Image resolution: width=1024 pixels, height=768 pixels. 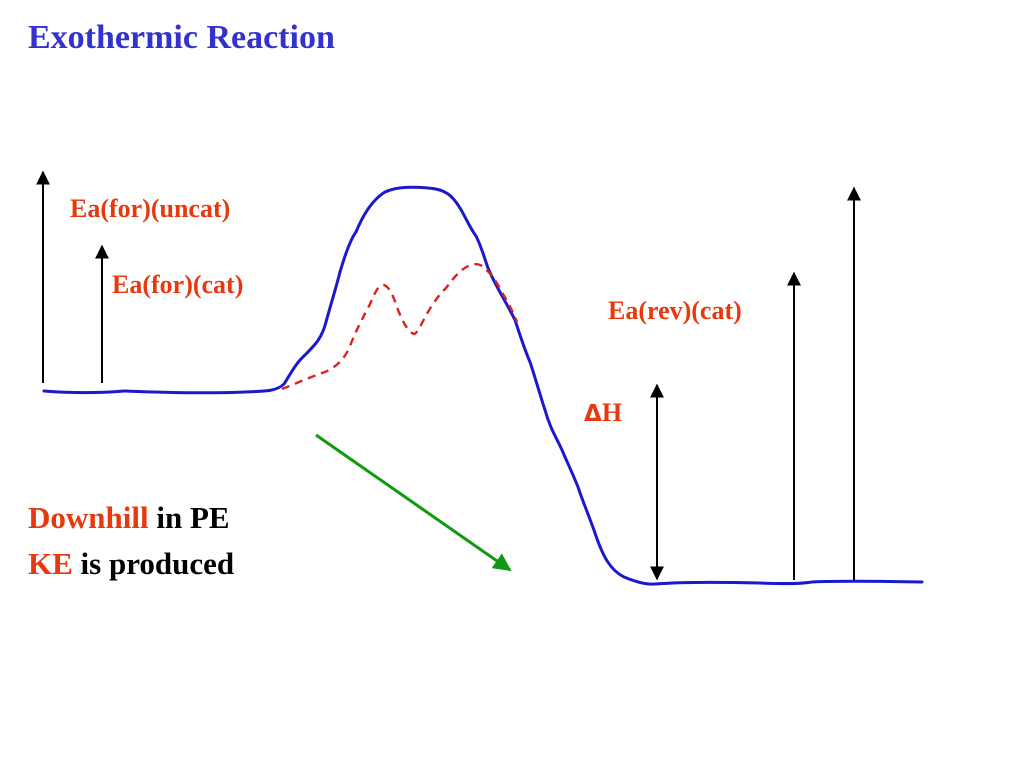 I want to click on in-pe-text: in PE, so click(x=189, y=517).